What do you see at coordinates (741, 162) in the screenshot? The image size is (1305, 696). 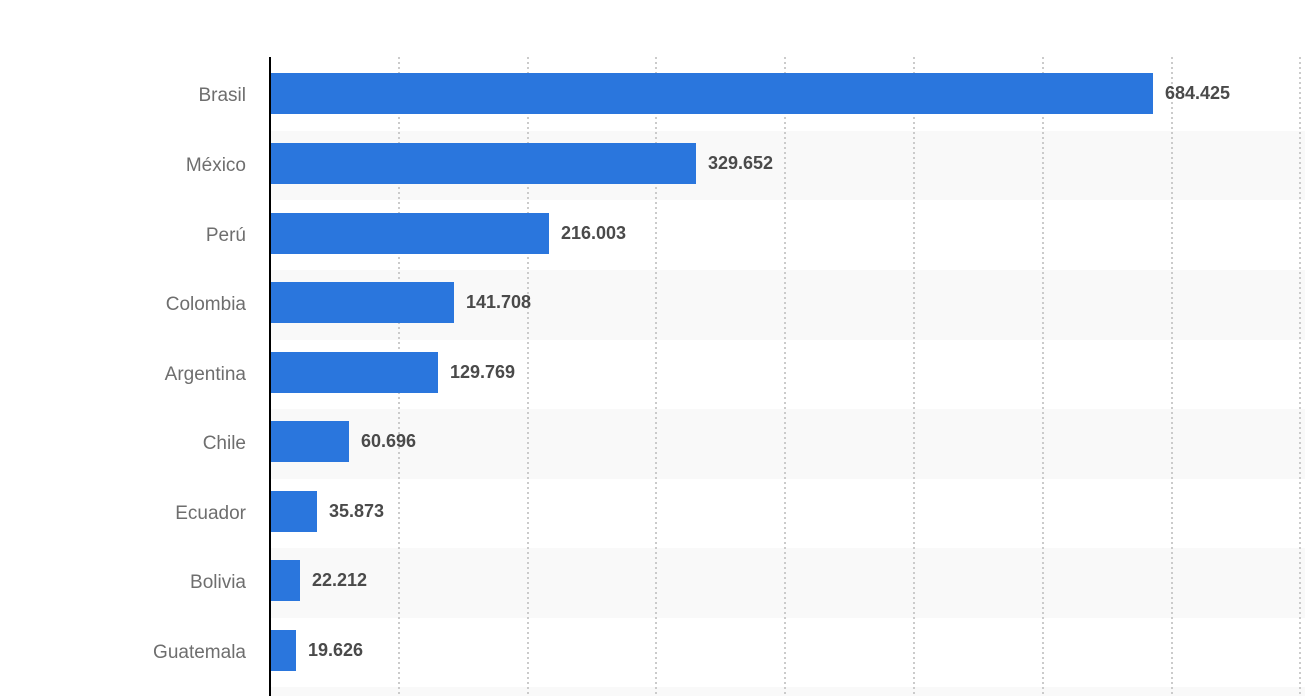 I see `value-label: 329.652` at bounding box center [741, 162].